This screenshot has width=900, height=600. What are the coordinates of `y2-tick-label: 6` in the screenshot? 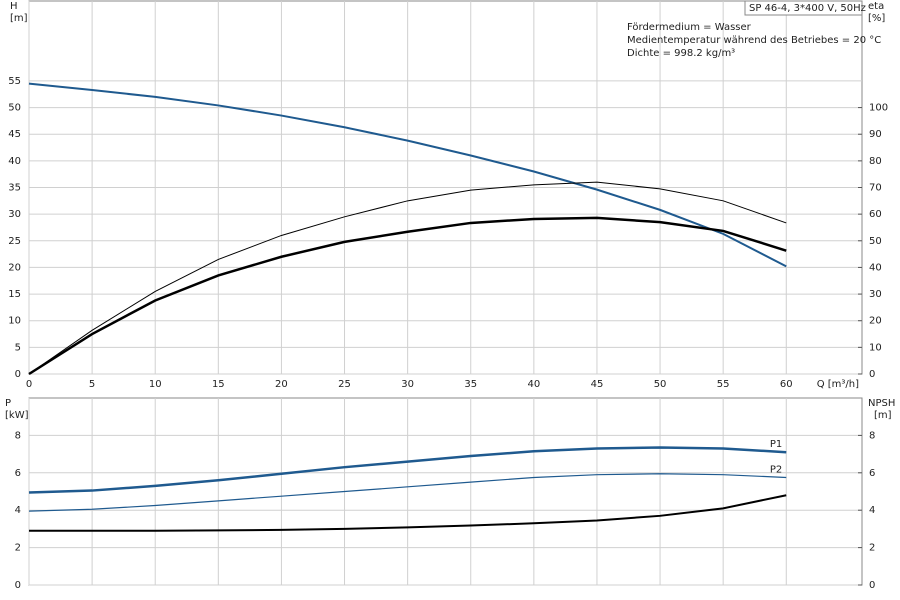 It's located at (872, 473).